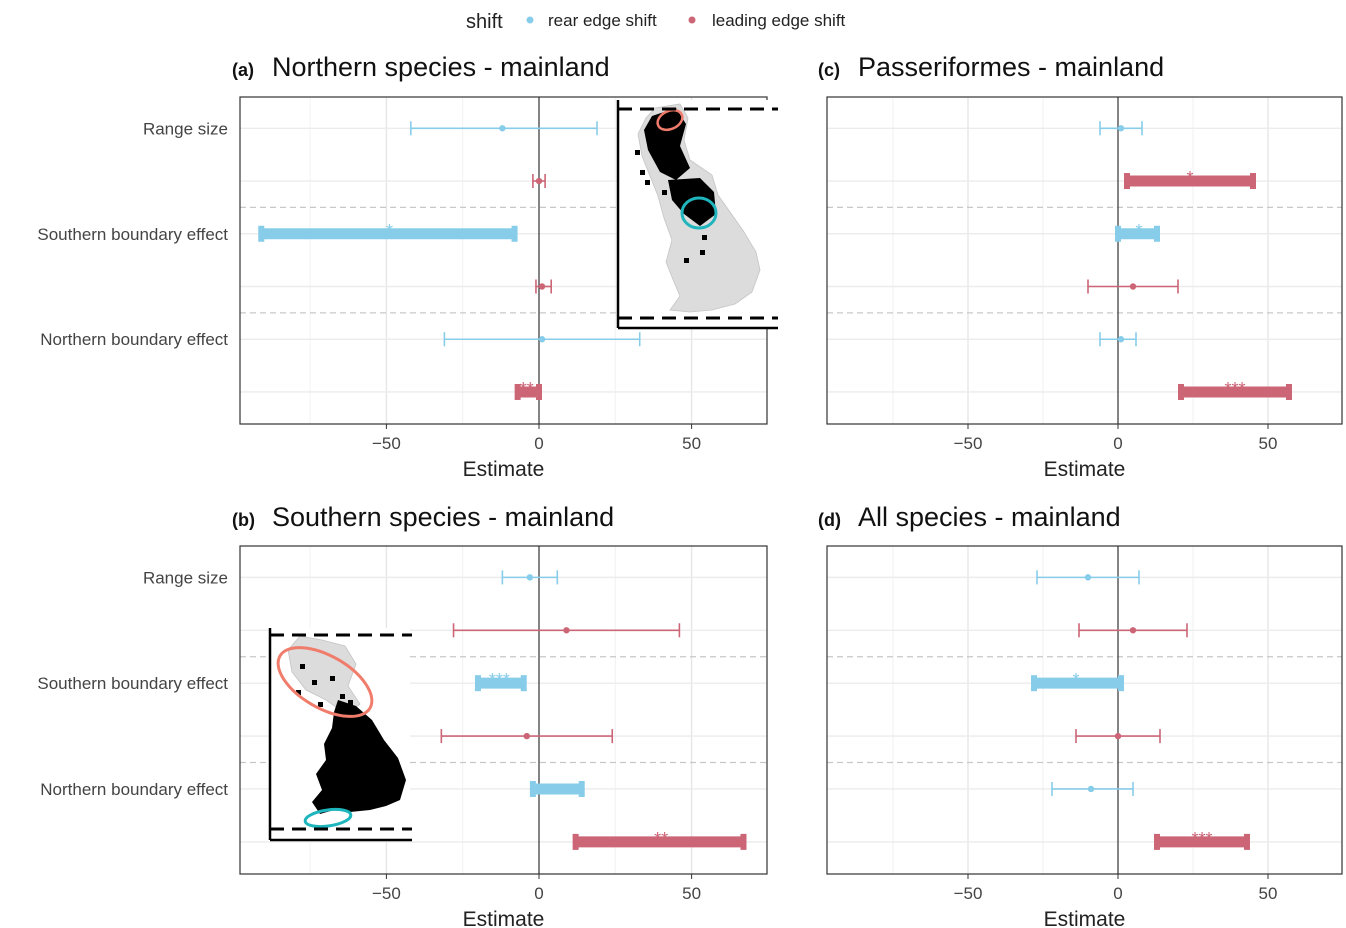 The height and width of the screenshot is (928, 1346). I want to click on legend-swatch-leading, so click(692, 20).